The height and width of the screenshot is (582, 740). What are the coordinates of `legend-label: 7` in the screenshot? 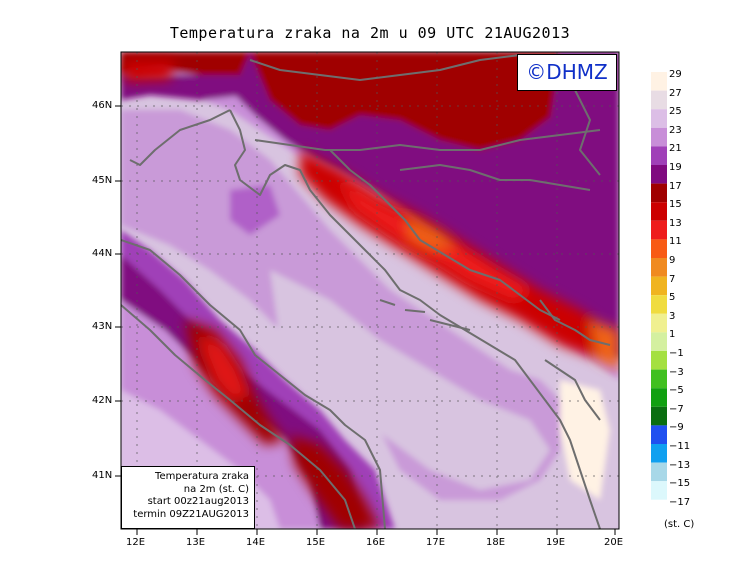 It's located at (672, 279).